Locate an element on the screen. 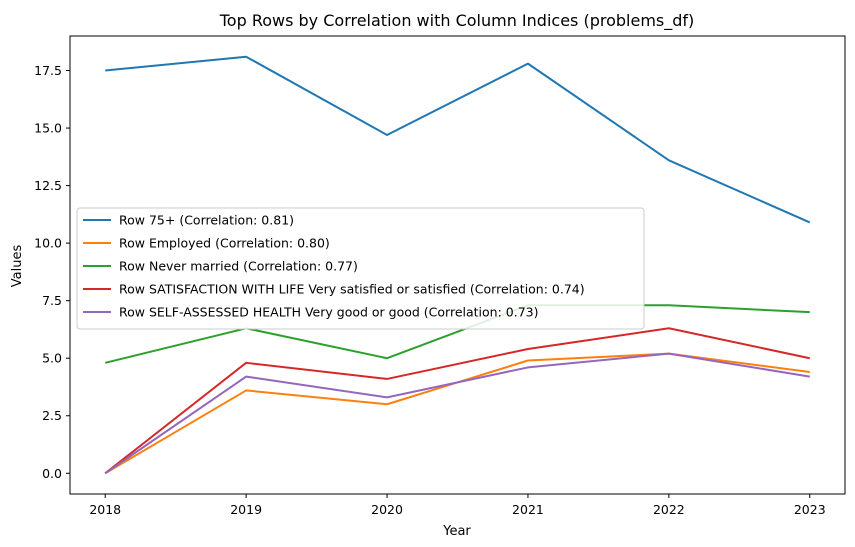 This screenshot has width=855, height=547. x-tick-label: 2021 is located at coordinates (528, 509).